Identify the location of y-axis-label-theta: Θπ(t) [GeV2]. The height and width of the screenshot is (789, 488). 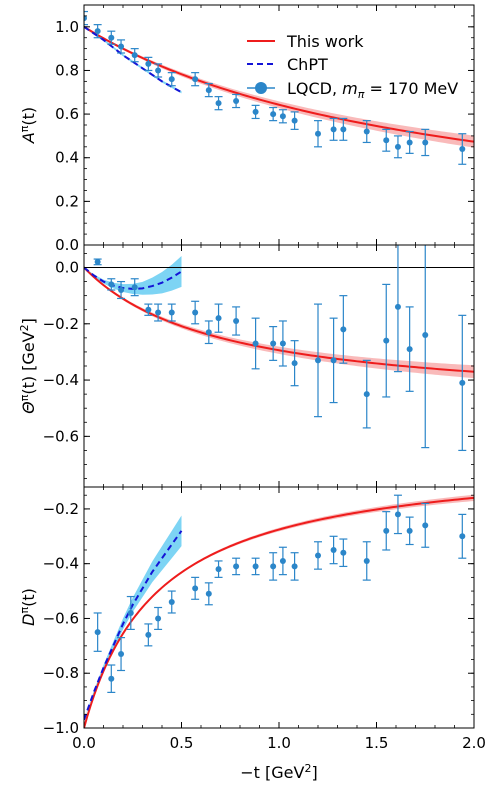
(28, 366).